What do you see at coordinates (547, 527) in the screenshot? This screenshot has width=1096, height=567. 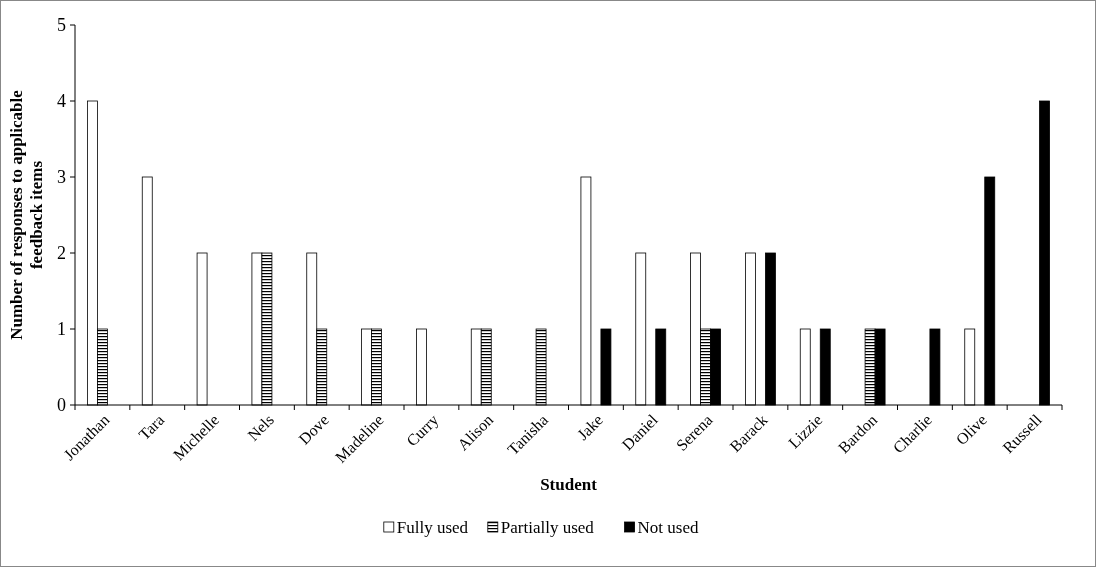 I see `legend-label: Partially used` at bounding box center [547, 527].